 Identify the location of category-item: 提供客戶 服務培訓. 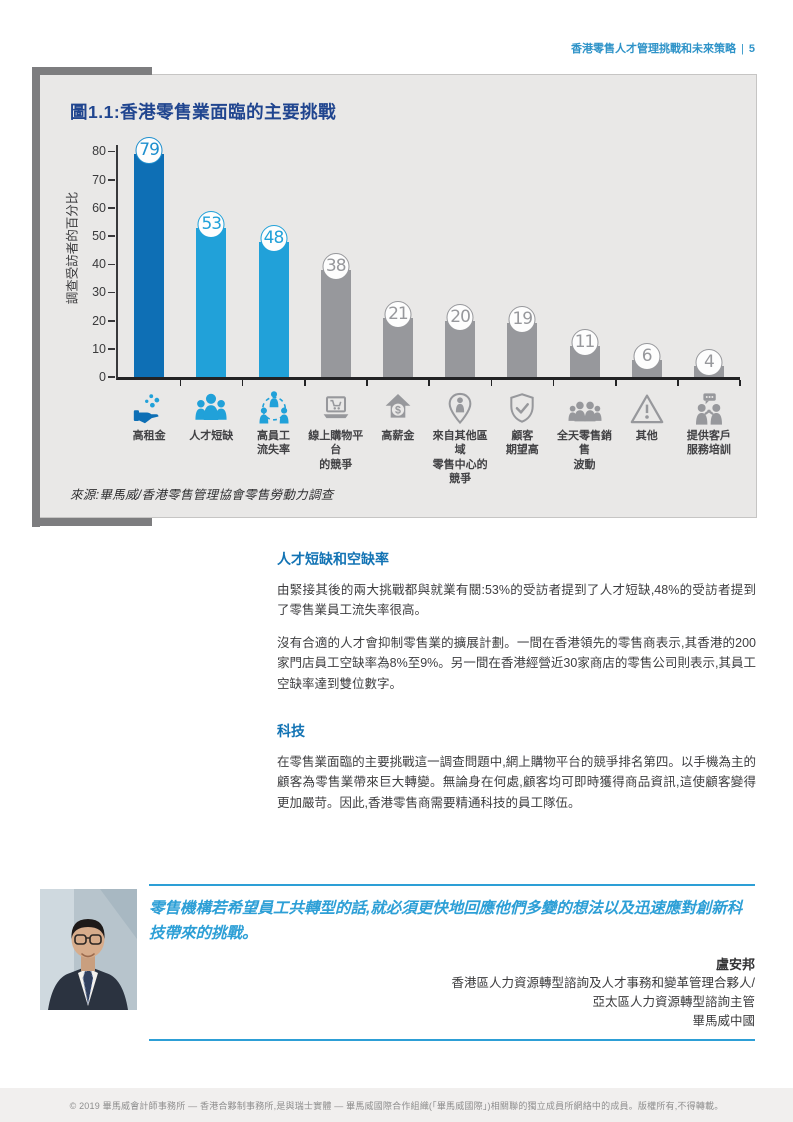
(709, 438).